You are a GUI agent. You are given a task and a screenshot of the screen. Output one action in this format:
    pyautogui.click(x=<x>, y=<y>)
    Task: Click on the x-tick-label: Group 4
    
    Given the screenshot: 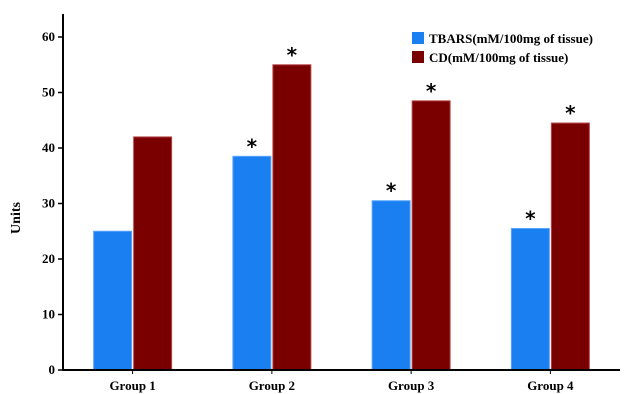 What is the action you would take?
    pyautogui.click(x=550, y=385)
    